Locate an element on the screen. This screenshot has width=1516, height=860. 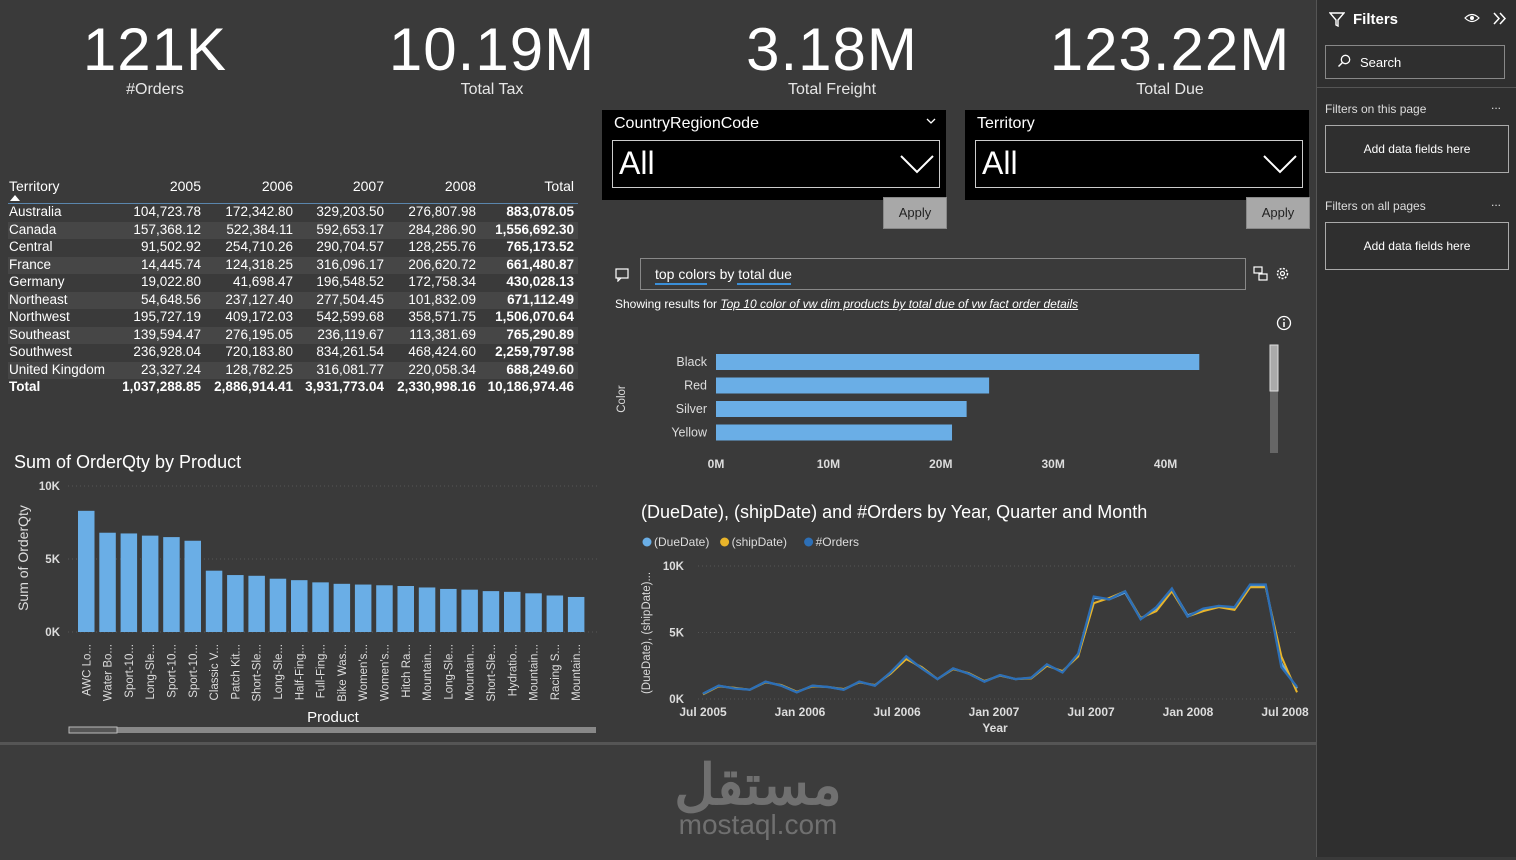
value-cell: 765,290.89 is located at coordinates (540, 334).